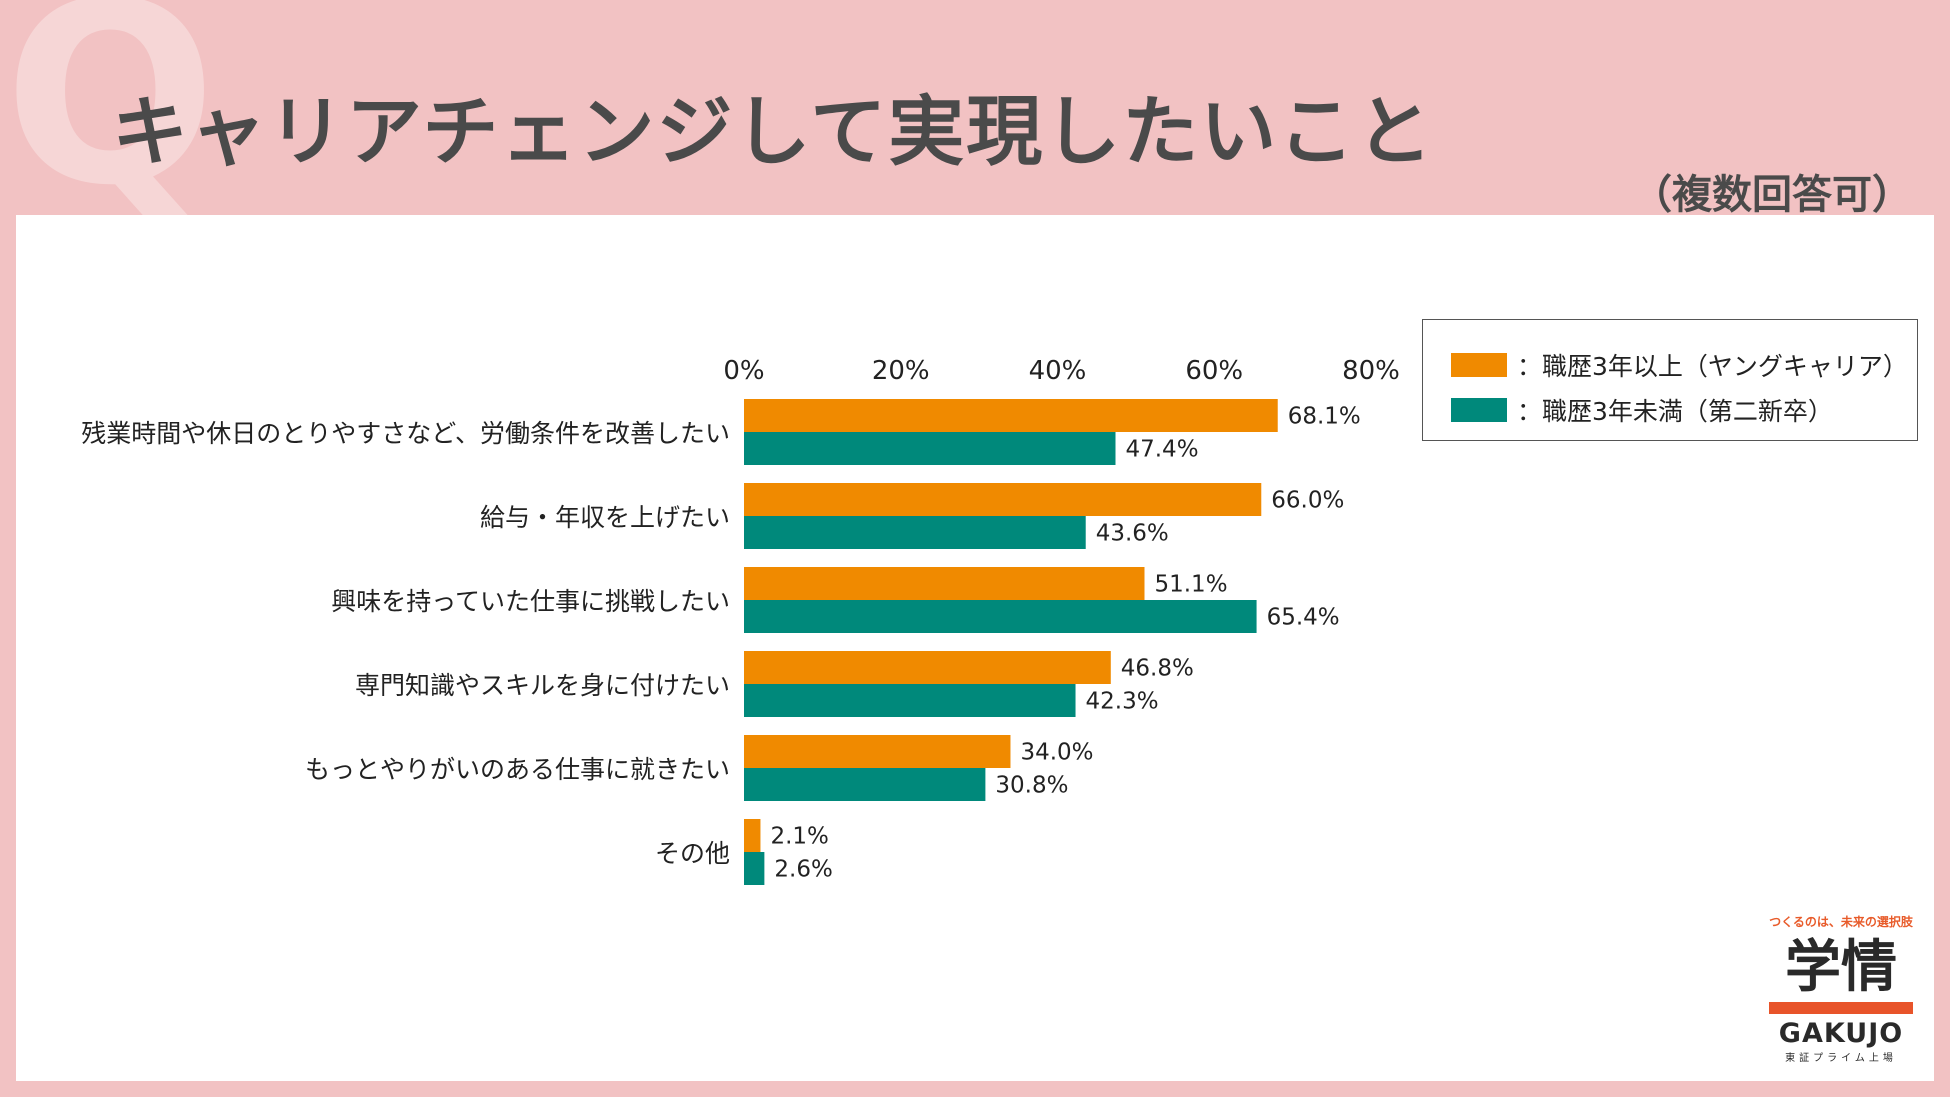  Describe the element at coordinates (1056, 753) in the screenshot. I see `data-label: 34.0%` at that location.